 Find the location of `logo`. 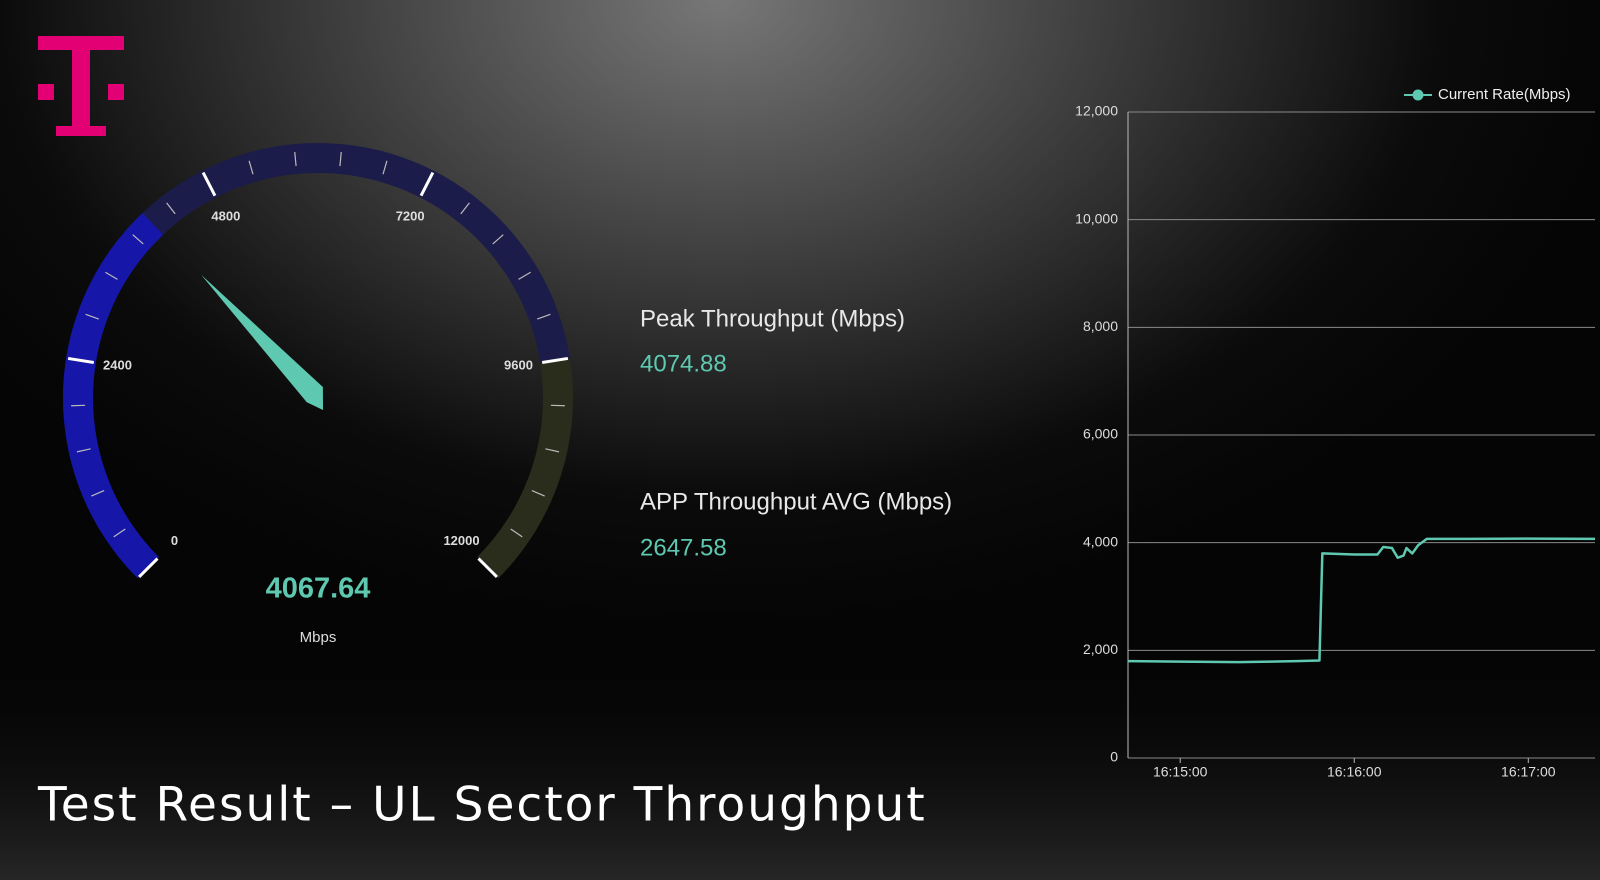

logo is located at coordinates (81, 86).